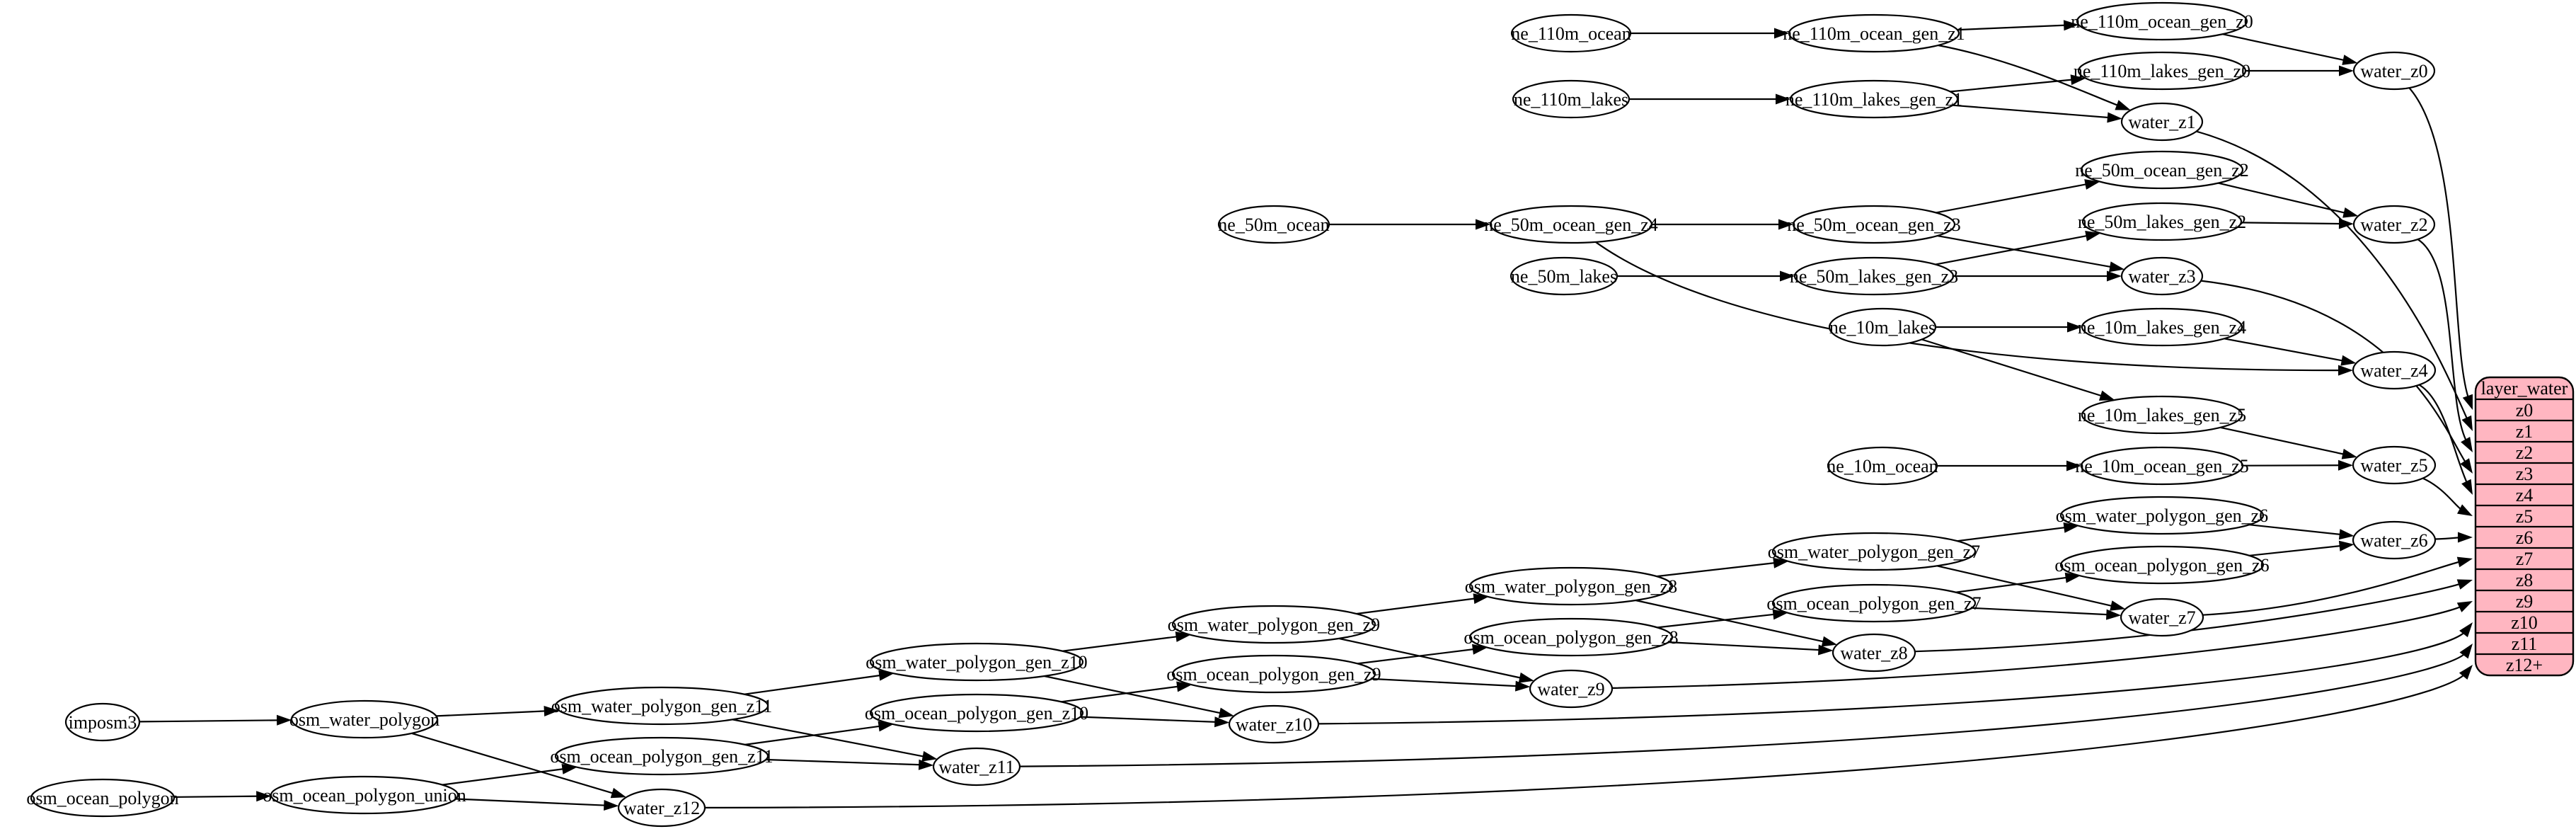 Image resolution: width=2576 pixels, height=829 pixels. I want to click on node-osm_ocean_polygon_union: osm_ocean_polygon_union, so click(365, 795).